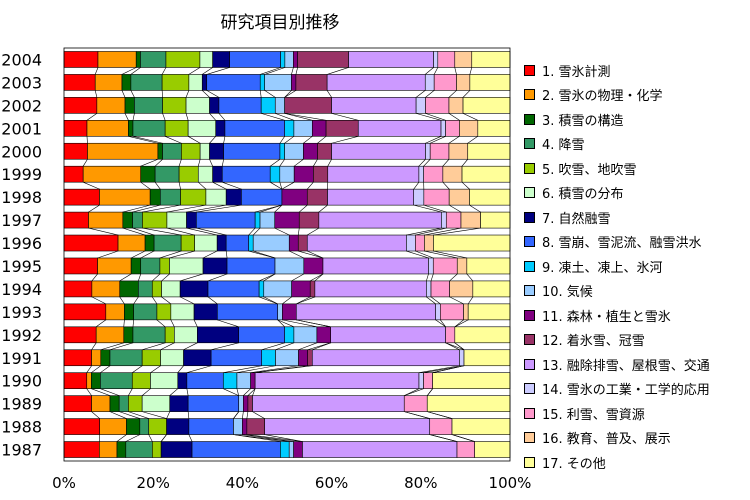 Image resolution: width=750 pixels, height=500 pixels. What do you see at coordinates (21, 312) in the screenshot?
I see `year-label: 1993` at bounding box center [21, 312].